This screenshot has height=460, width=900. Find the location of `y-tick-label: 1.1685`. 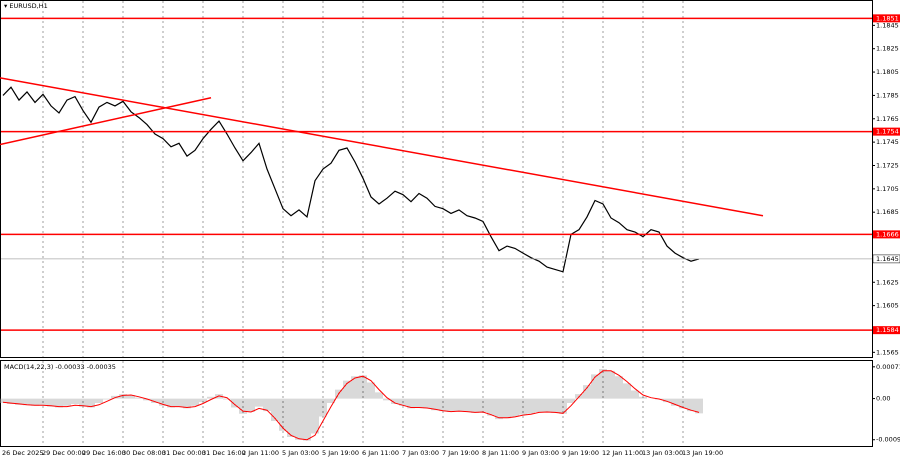

y-tick-label: 1.1685 is located at coordinates (887, 212).